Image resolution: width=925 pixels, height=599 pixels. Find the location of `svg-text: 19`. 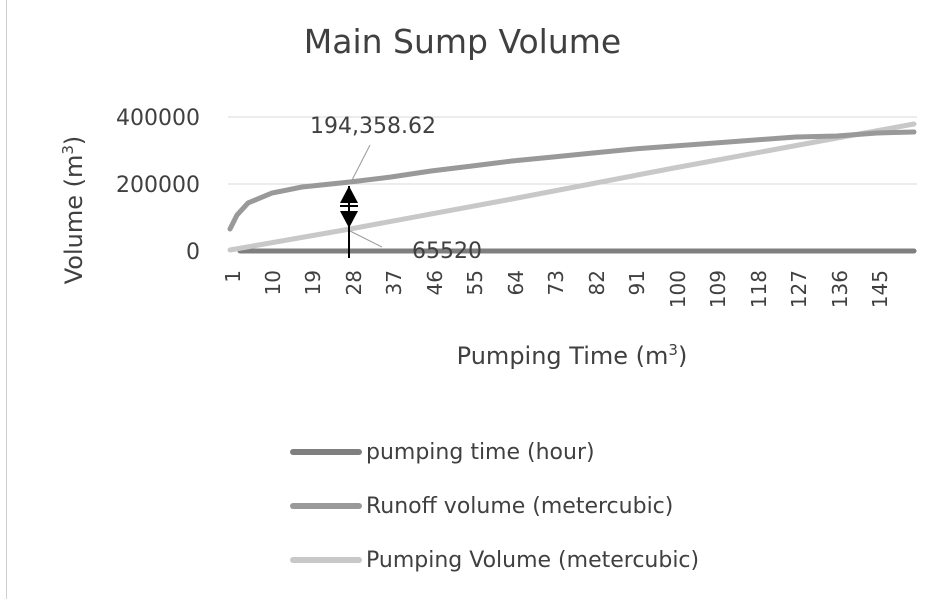

svg-text: 19 is located at coordinates (313, 282).